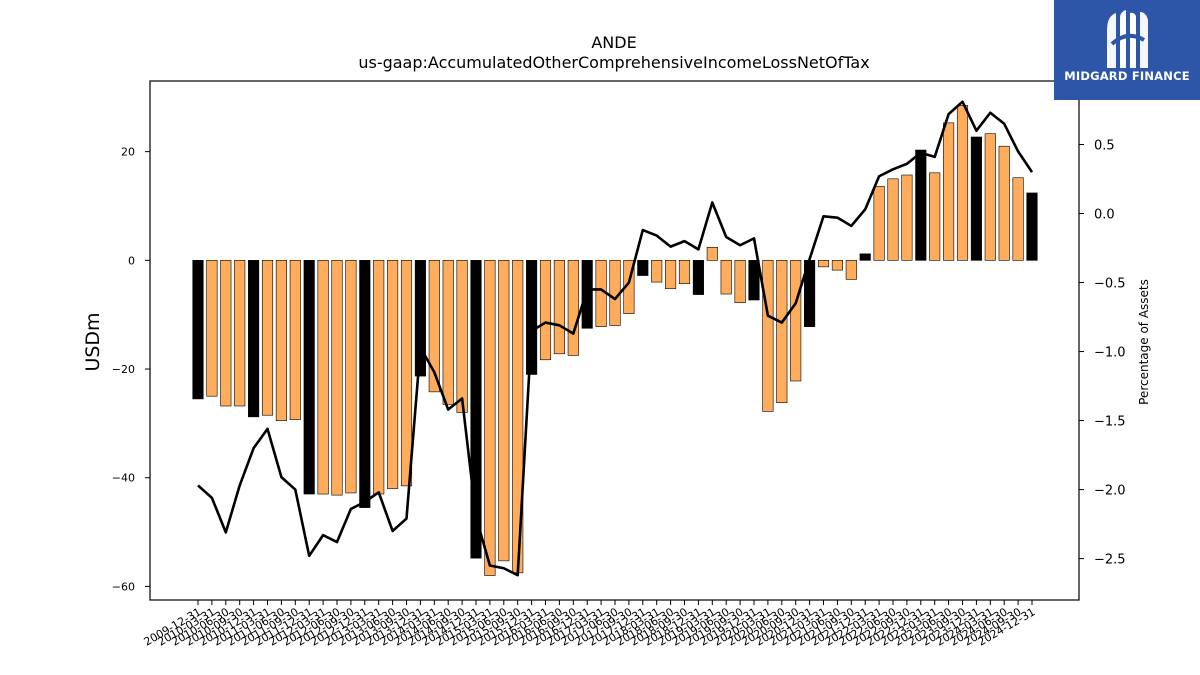 The image size is (1200, 675). What do you see at coordinates (128, 152) in the screenshot?
I see `y-tick-label: 20` at bounding box center [128, 152].